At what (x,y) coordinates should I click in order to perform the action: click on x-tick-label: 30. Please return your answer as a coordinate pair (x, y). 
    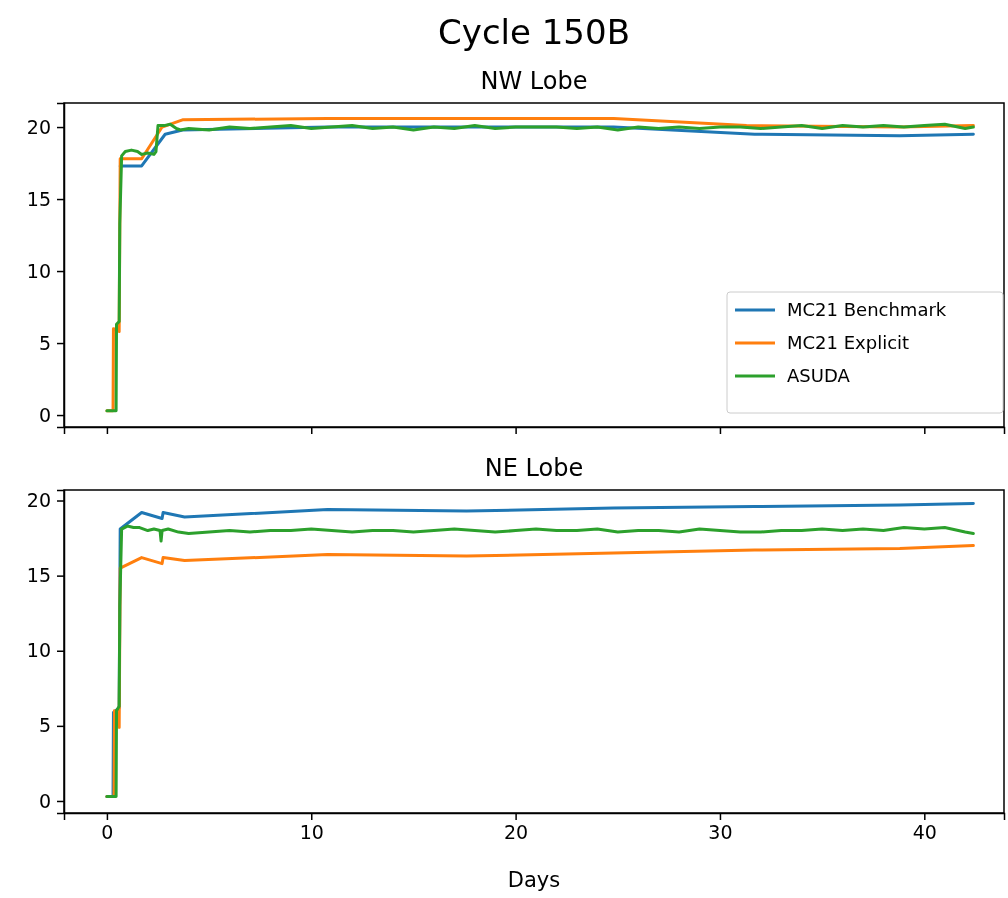
    Looking at the image, I should click on (720, 832).